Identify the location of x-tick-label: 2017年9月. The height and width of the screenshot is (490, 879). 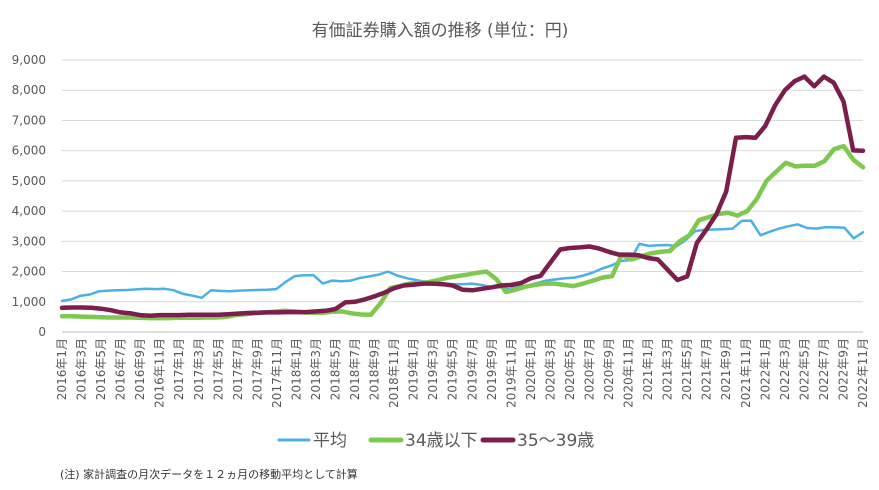
(257, 369).